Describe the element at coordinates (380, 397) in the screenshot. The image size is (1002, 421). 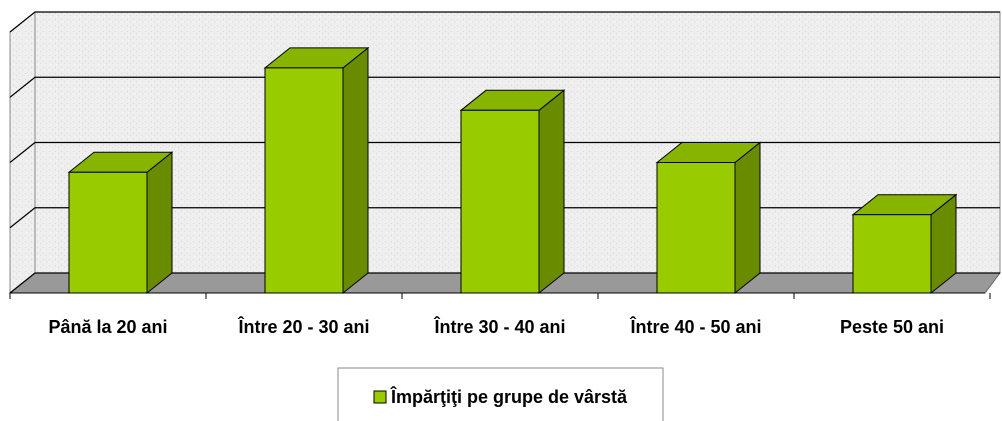
I see `legend-swatch` at that location.